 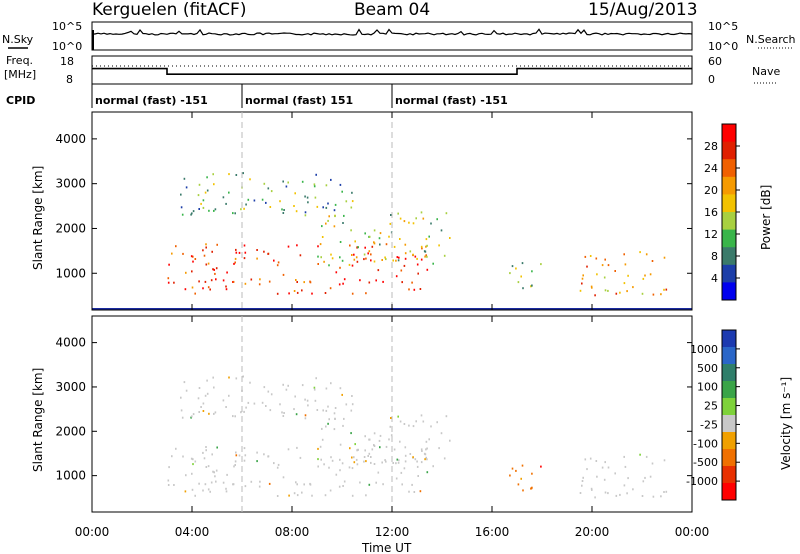 I want to click on nave-tick-bottom: 0, so click(x=711, y=79).